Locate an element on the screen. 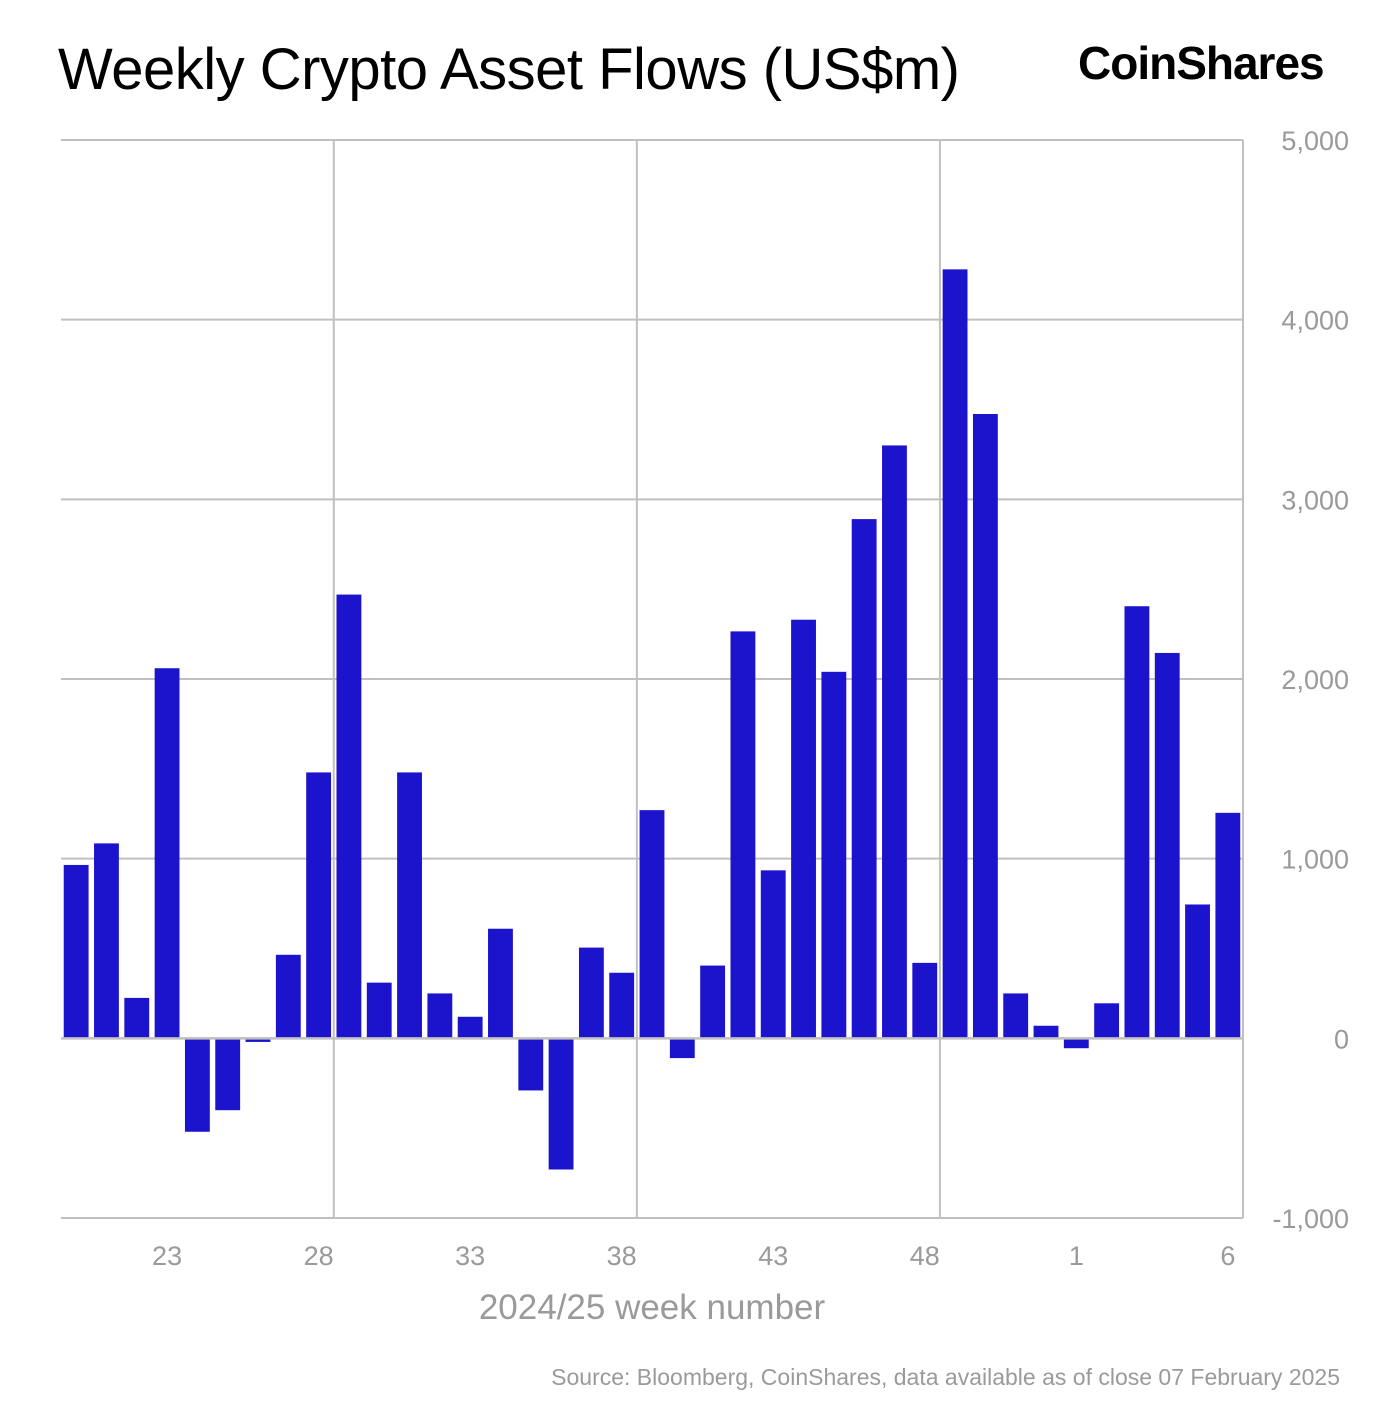 This screenshot has height=1410, width=1400. x-axis-ticks: 23 28 33 38 43 48 1 6 is located at coordinates (693, 1256).